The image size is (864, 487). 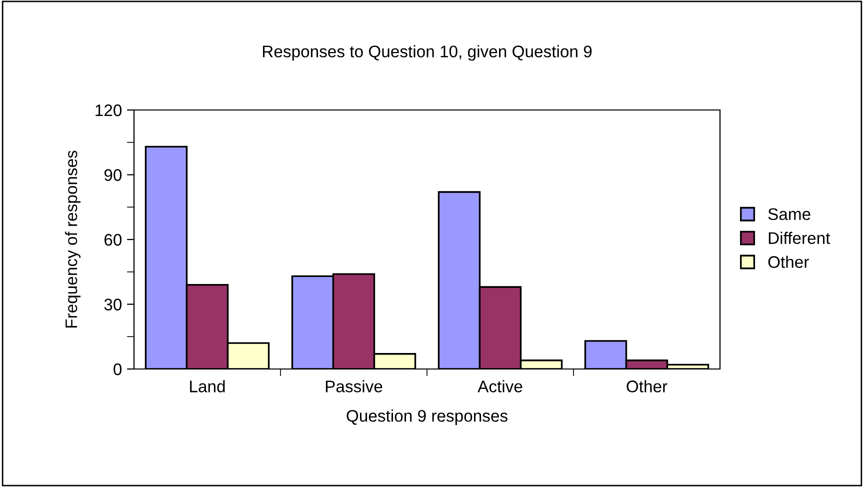 I want to click on x-tick-label: Land, so click(x=207, y=386).